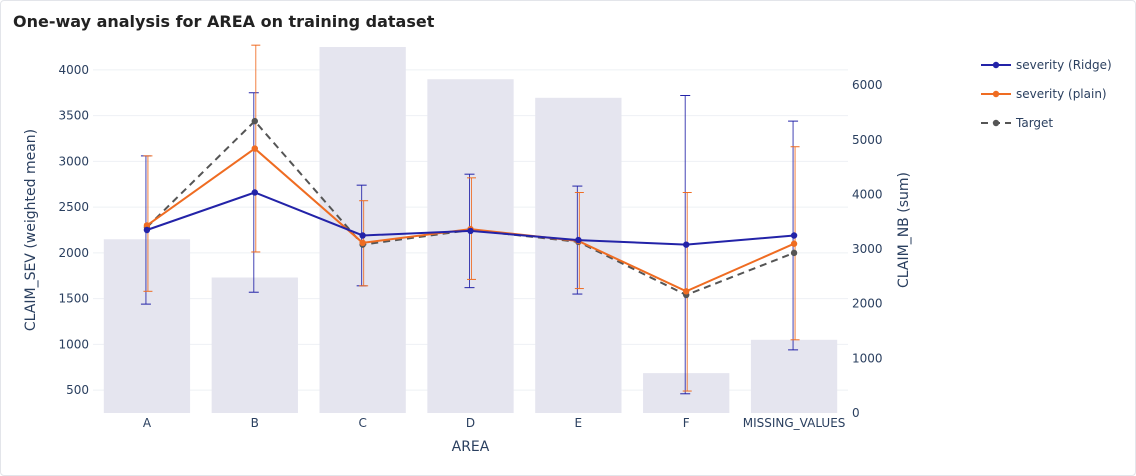 This screenshot has width=1136, height=476. Describe the element at coordinates (471, 447) in the screenshot. I see `x-axis-title: AREA` at that location.